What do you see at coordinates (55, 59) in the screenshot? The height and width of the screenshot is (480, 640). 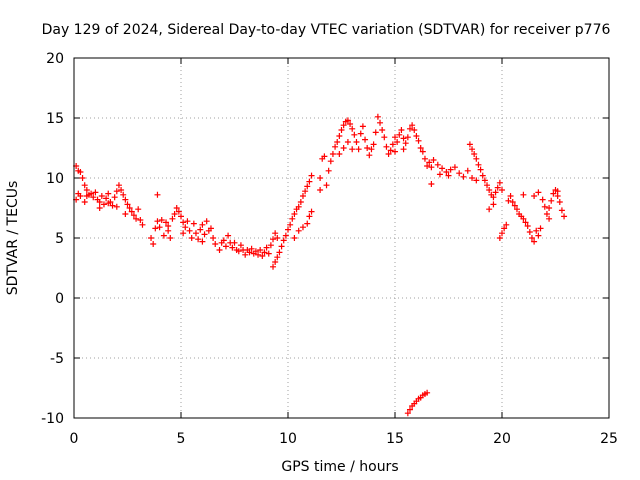 I see `y-tick-label: 20` at bounding box center [55, 59].